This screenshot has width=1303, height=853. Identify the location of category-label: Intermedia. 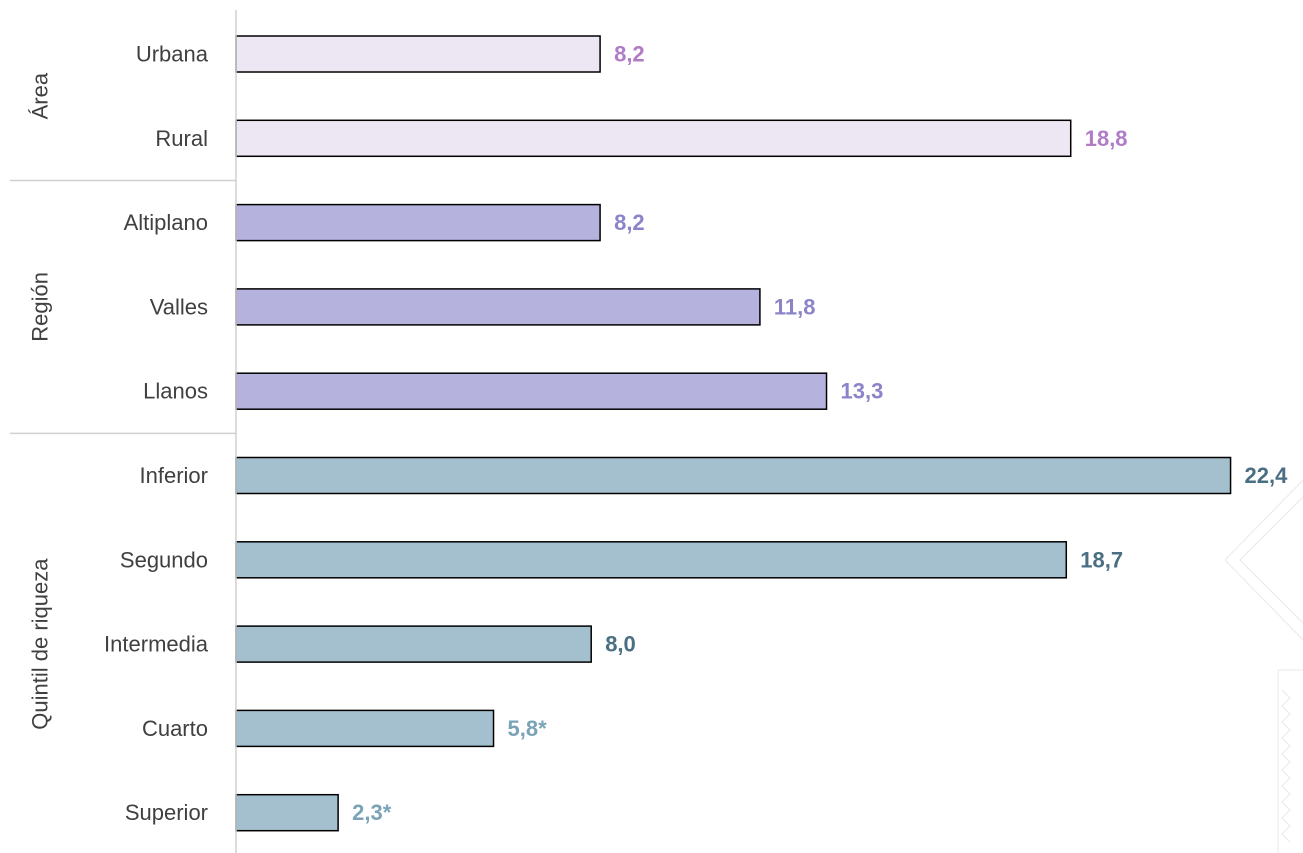
(156, 644).